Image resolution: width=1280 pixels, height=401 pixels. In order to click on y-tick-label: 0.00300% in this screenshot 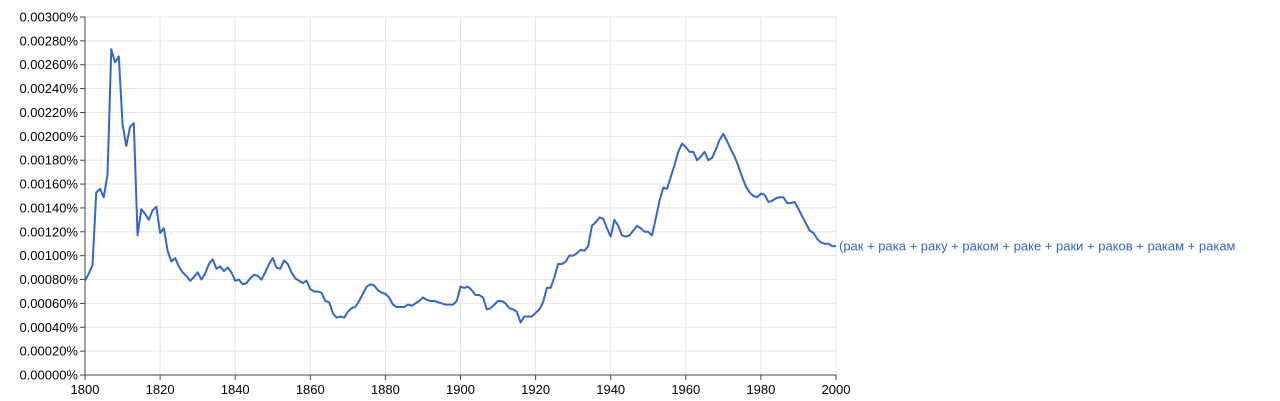, I will do `click(48, 17)`.